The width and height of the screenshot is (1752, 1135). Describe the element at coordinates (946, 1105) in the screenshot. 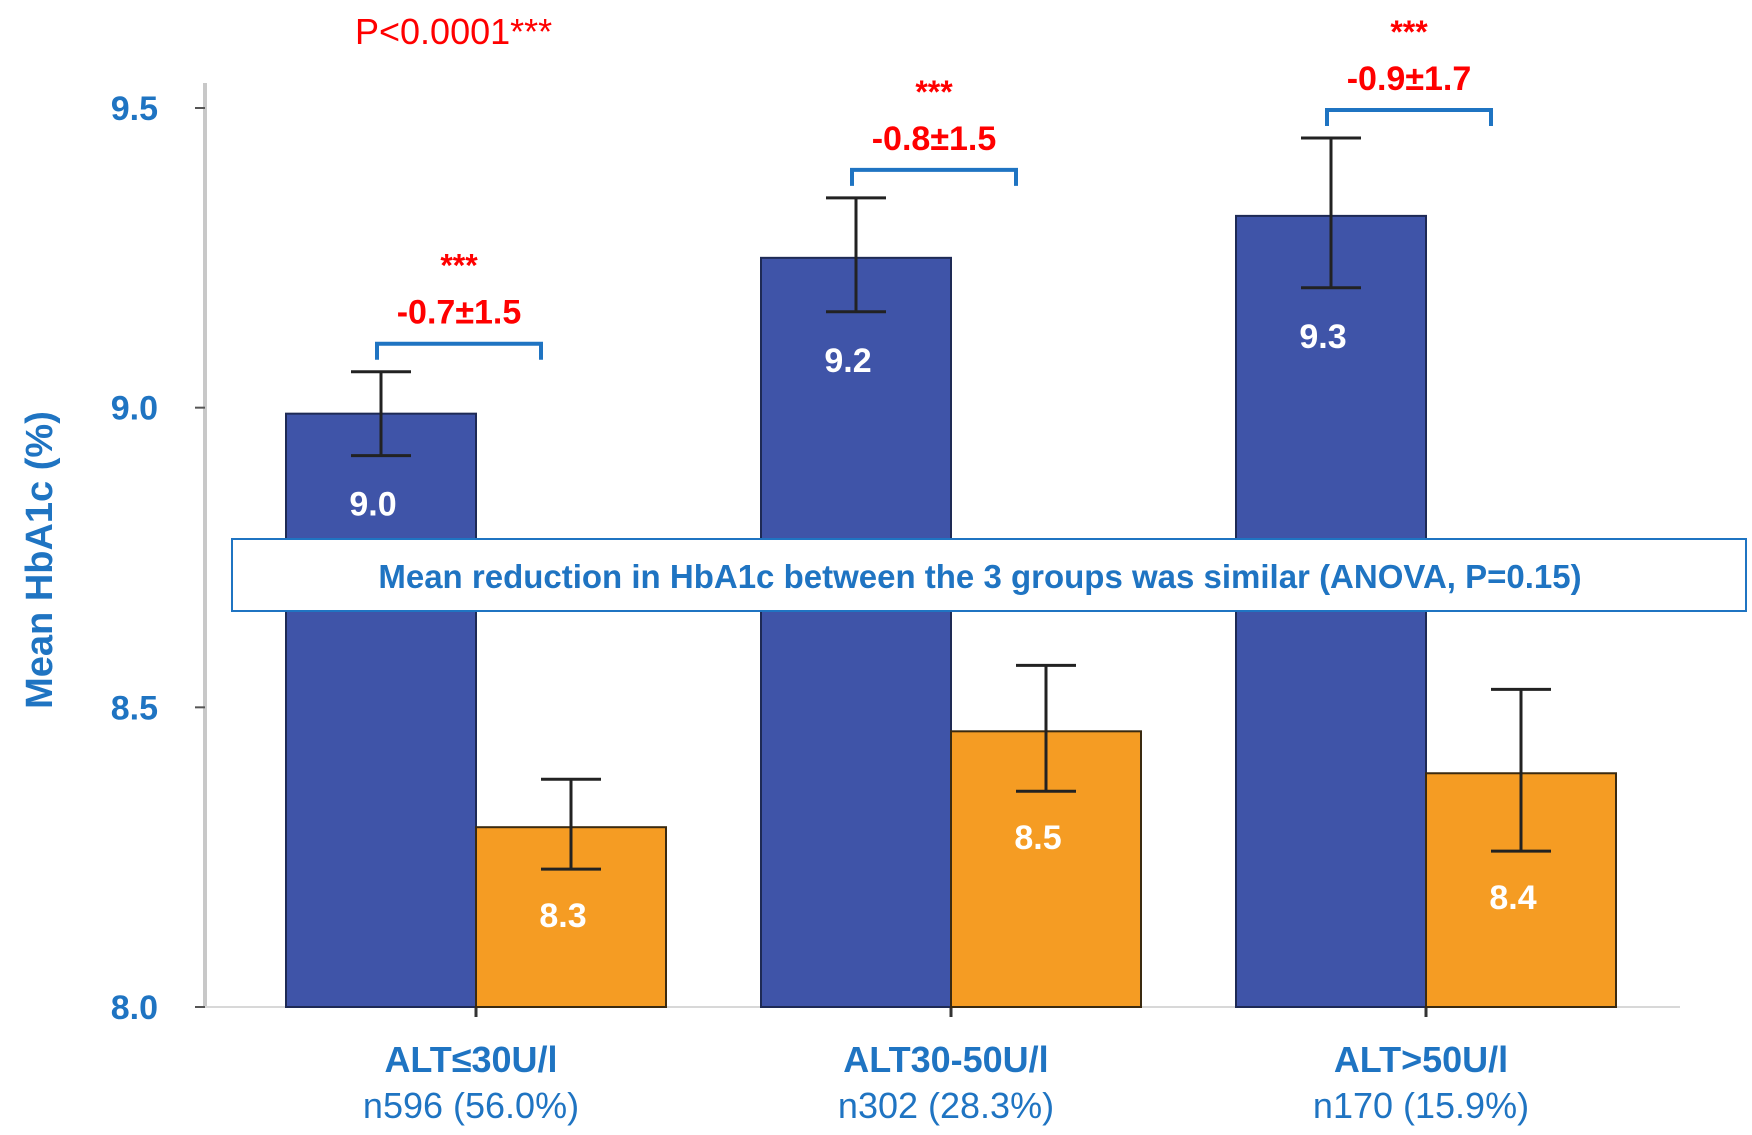

I see `x-category-n: n302 (28.3%)` at that location.